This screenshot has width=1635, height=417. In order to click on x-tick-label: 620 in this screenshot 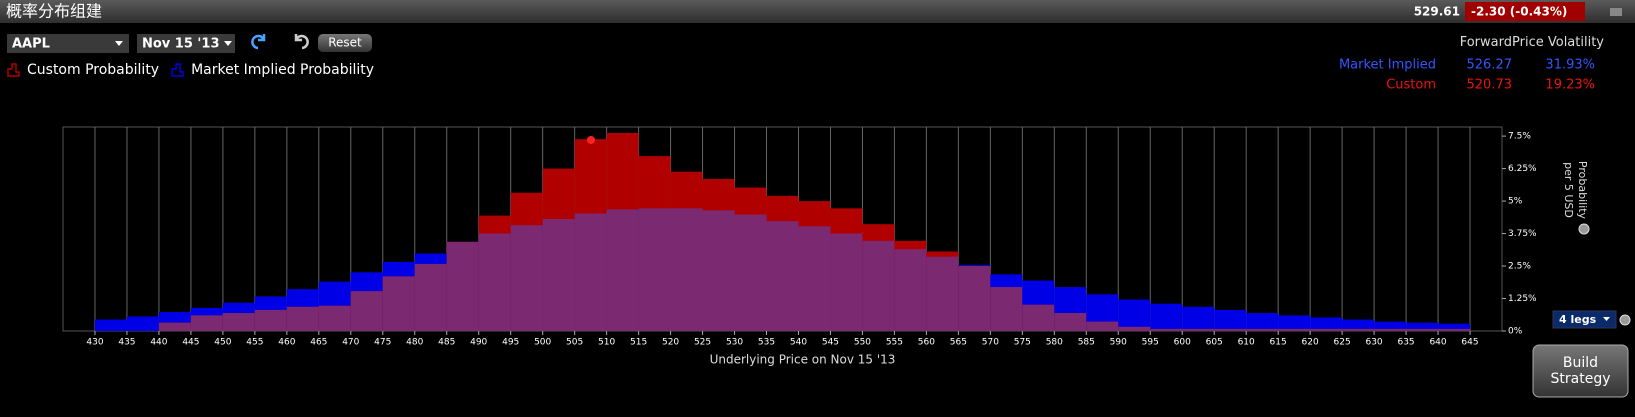, I will do `click(1310, 343)`.